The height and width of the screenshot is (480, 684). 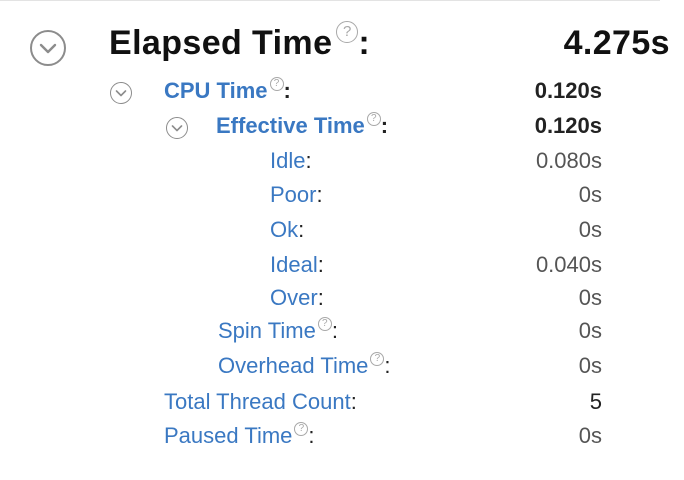 I want to click on total-thread-count-label: Total Thread Count, so click(x=257, y=401).